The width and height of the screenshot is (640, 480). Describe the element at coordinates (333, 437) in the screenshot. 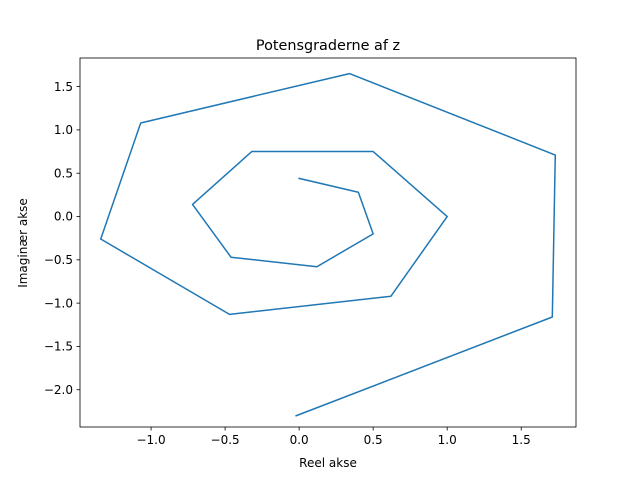

I see `x-axis: −1.0 −0.5 0.0 0.5 1.0 1.5` at that location.